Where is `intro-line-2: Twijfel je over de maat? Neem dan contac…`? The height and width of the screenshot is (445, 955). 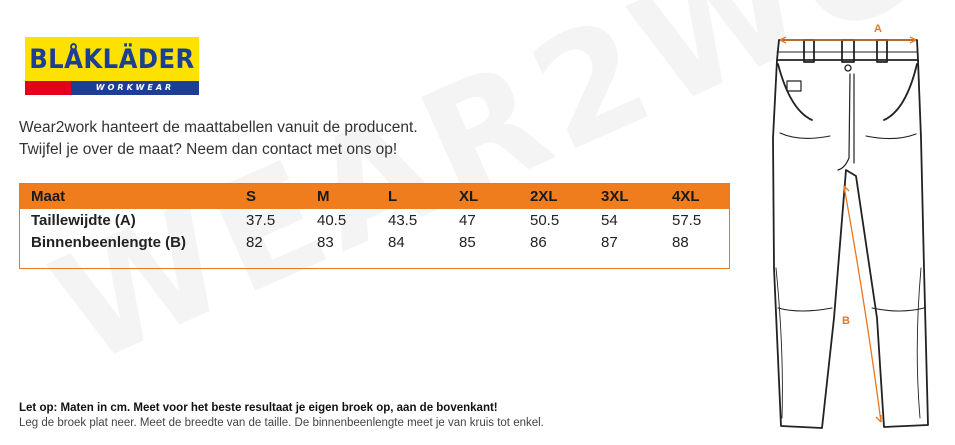
intro-line-2: Twijfel je over de maat? Neem dan contac… is located at coordinates (208, 149).